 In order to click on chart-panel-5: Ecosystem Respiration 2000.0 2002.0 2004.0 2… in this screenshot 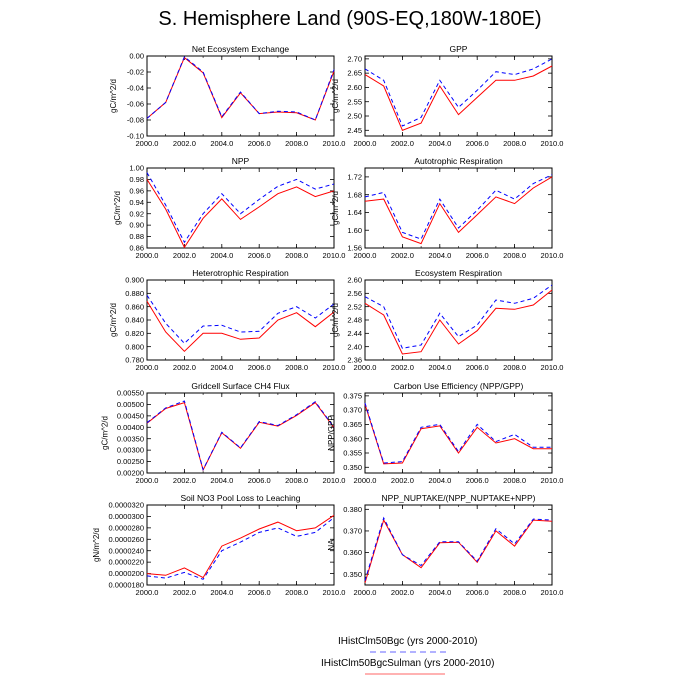, I will do `click(447, 320)`.